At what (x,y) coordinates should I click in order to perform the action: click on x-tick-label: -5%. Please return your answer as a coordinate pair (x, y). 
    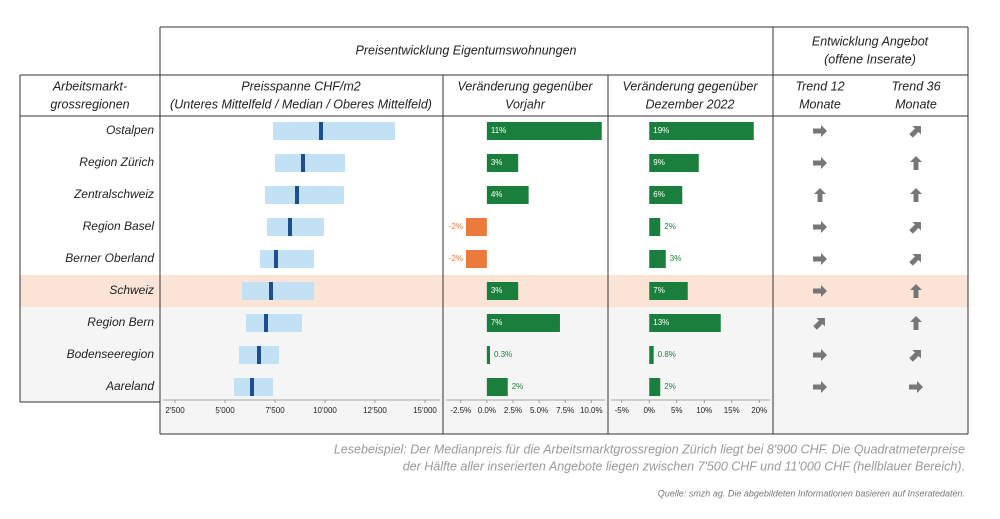
    Looking at the image, I should click on (622, 410).